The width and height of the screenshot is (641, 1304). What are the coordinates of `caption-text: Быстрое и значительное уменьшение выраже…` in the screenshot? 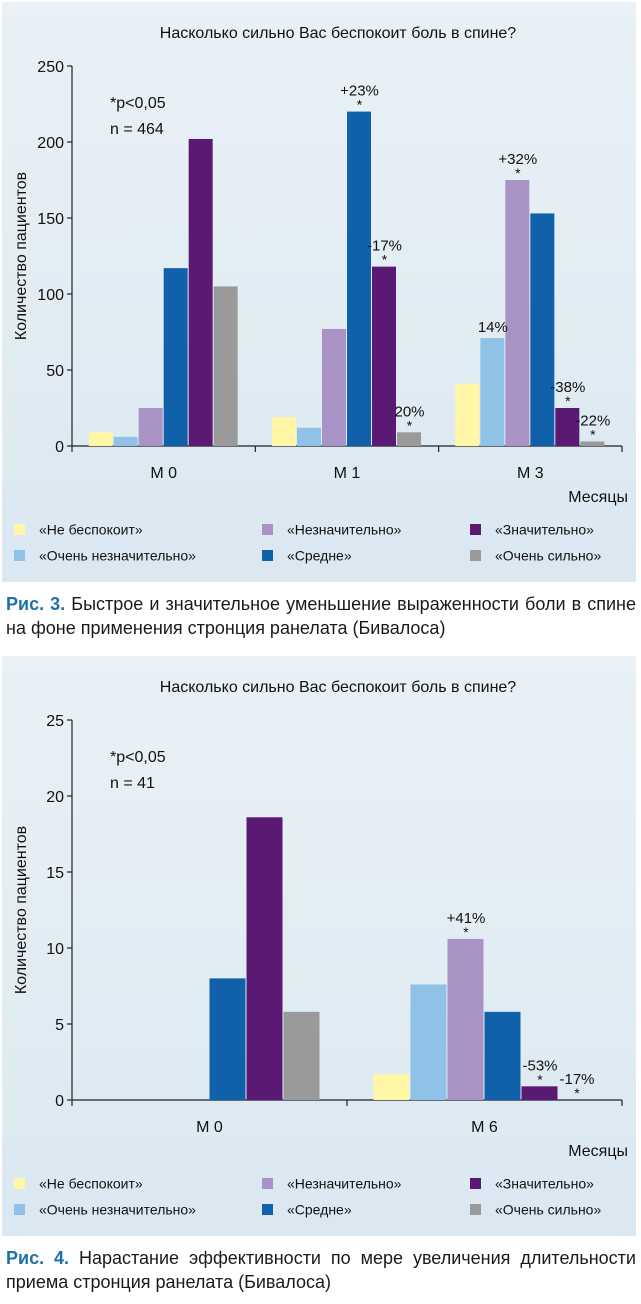 It's located at (321, 616).